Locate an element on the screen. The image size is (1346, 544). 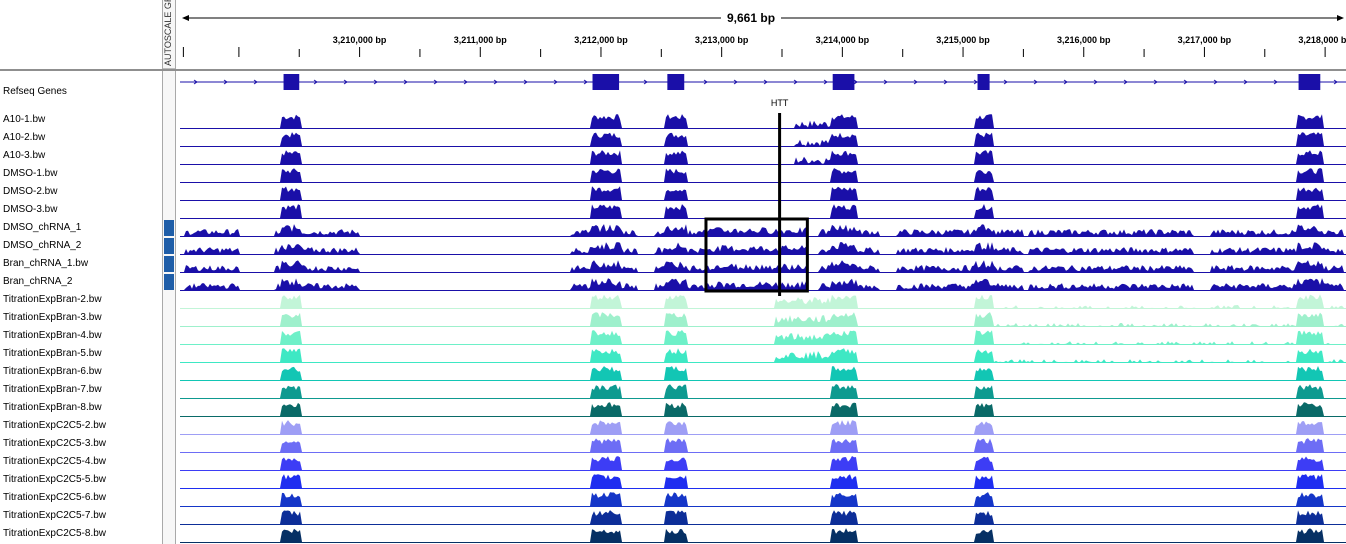
track-name: DMSO-1.bw is located at coordinates (30, 173).